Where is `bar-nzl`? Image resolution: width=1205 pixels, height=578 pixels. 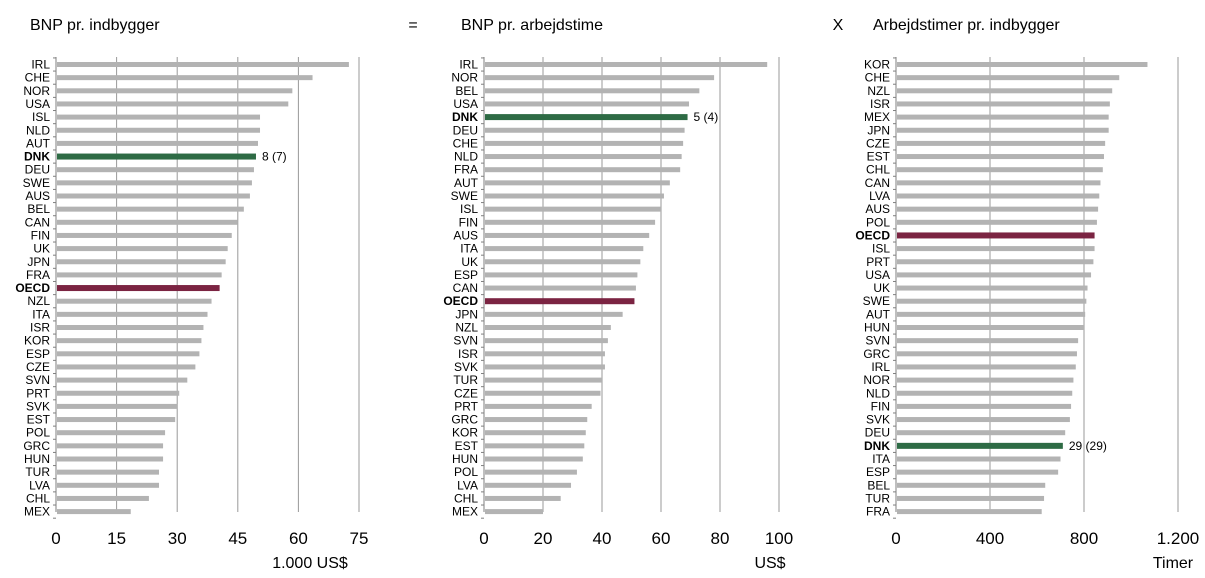 bar-nzl is located at coordinates (548, 327).